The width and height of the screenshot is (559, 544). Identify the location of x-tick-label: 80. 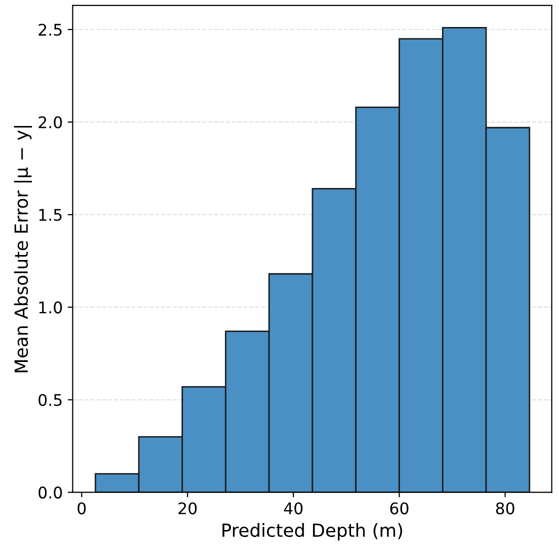
(505, 508).